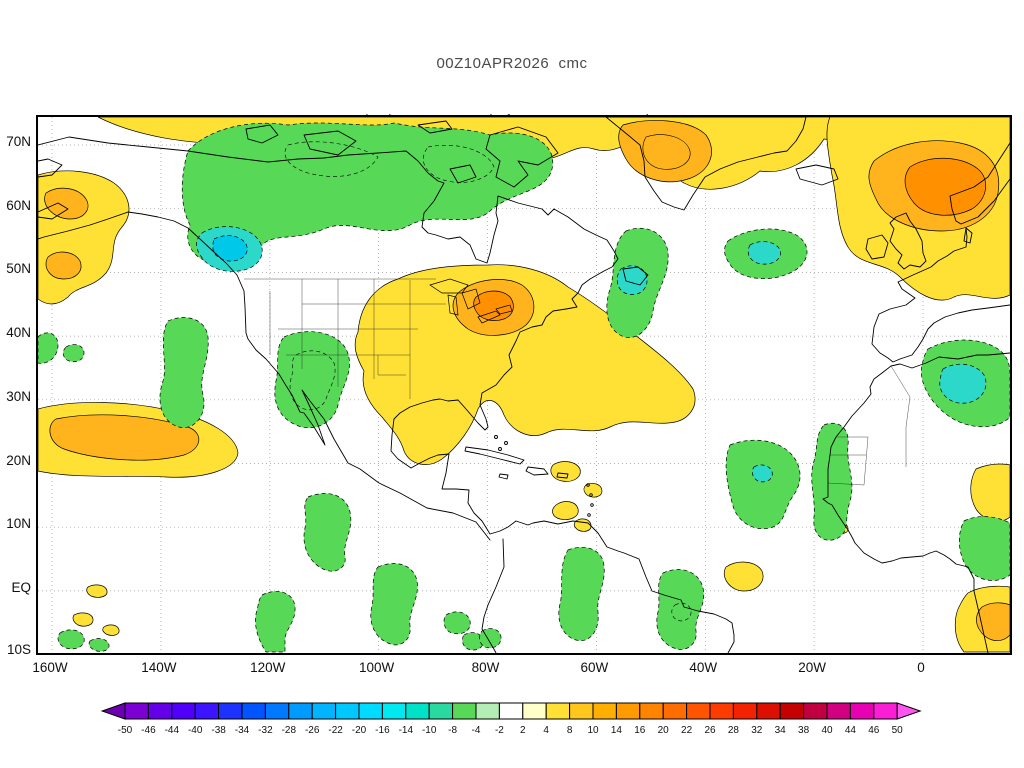 The height and width of the screenshot is (768, 1024). What do you see at coordinates (159, 667) in the screenshot?
I see `x-tick-label: 140W` at bounding box center [159, 667].